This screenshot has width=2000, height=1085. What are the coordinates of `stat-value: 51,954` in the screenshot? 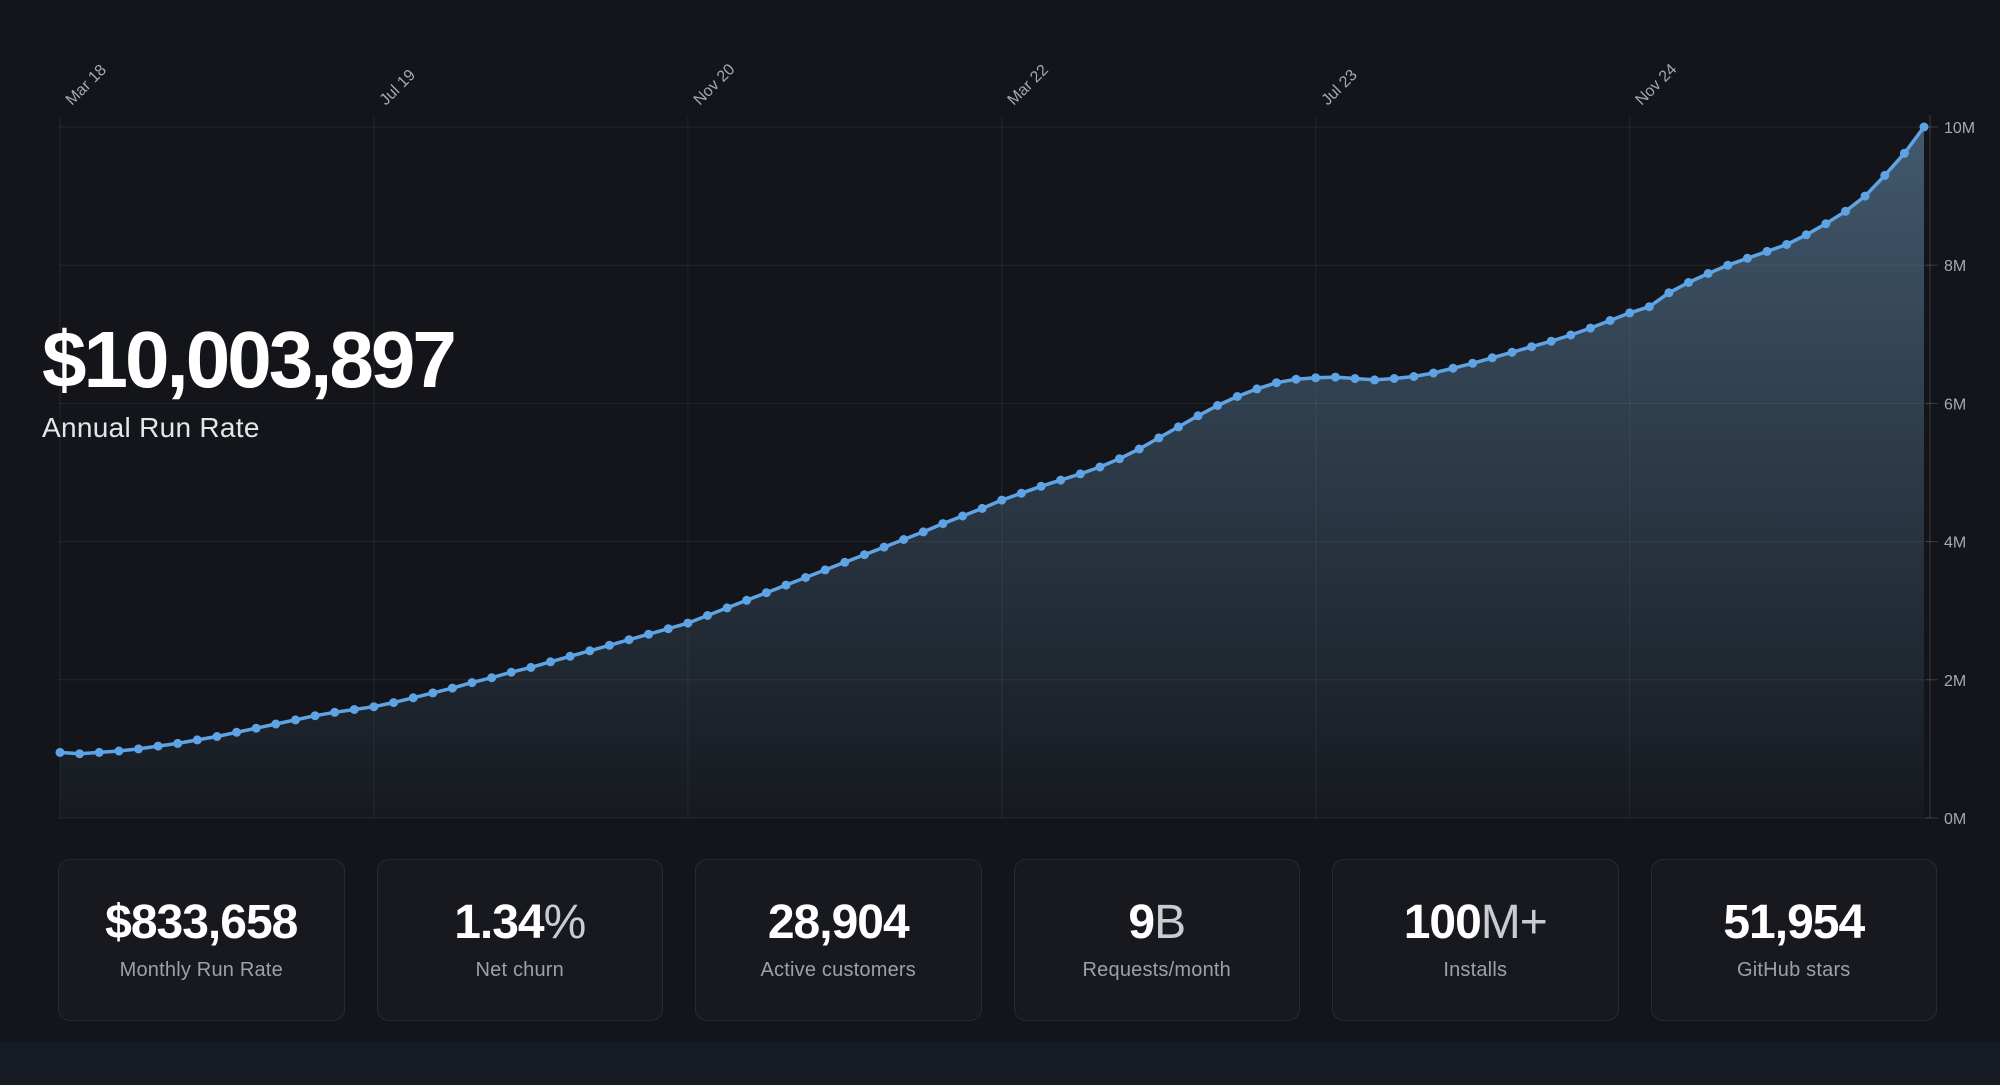 It's located at (1794, 922).